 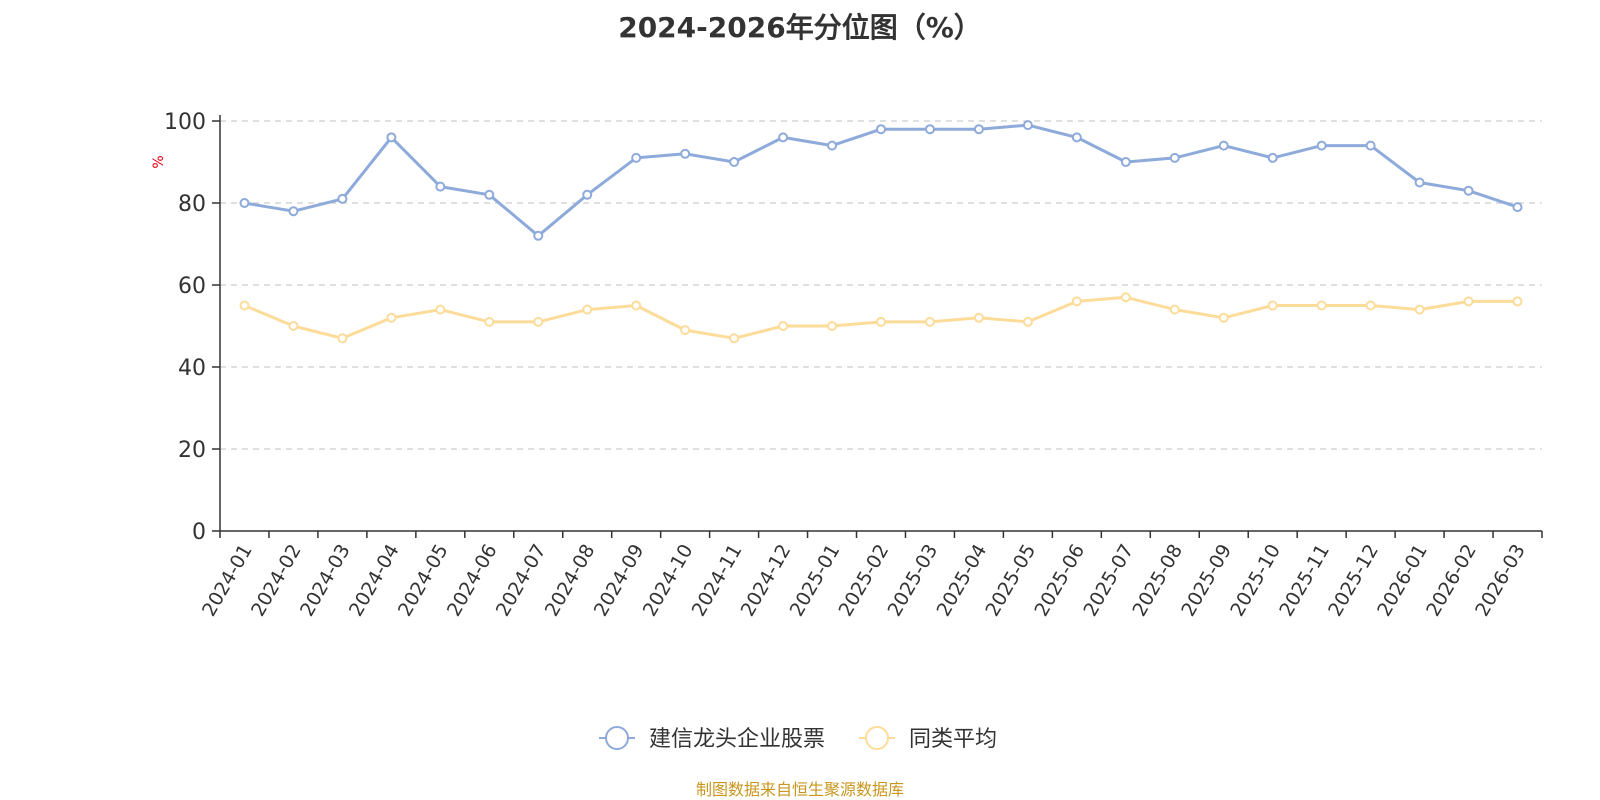 I want to click on y-tick-label: 40, so click(x=192, y=368).